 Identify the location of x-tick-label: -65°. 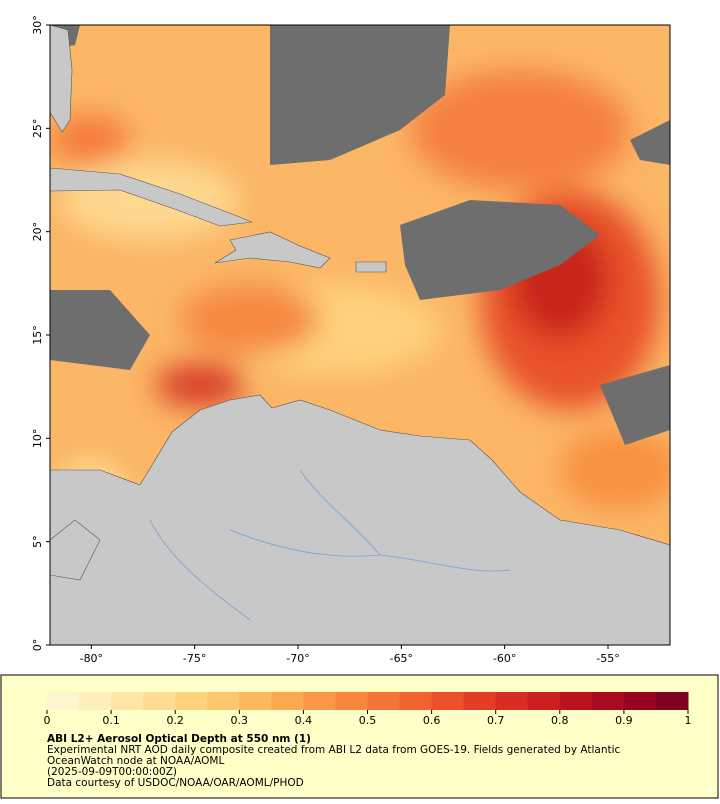
(401, 658).